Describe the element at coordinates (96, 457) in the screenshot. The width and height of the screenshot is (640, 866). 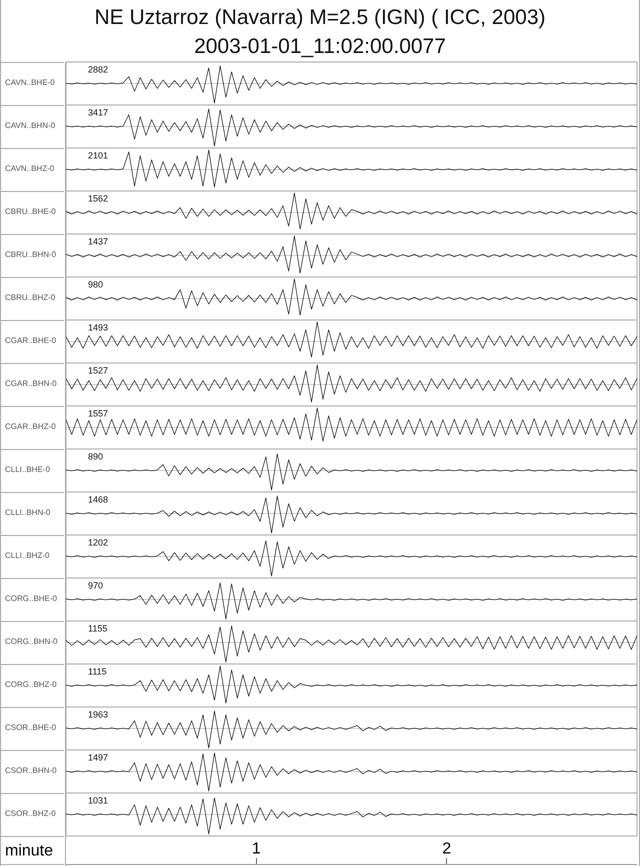
I see `annotation: 890` at that location.